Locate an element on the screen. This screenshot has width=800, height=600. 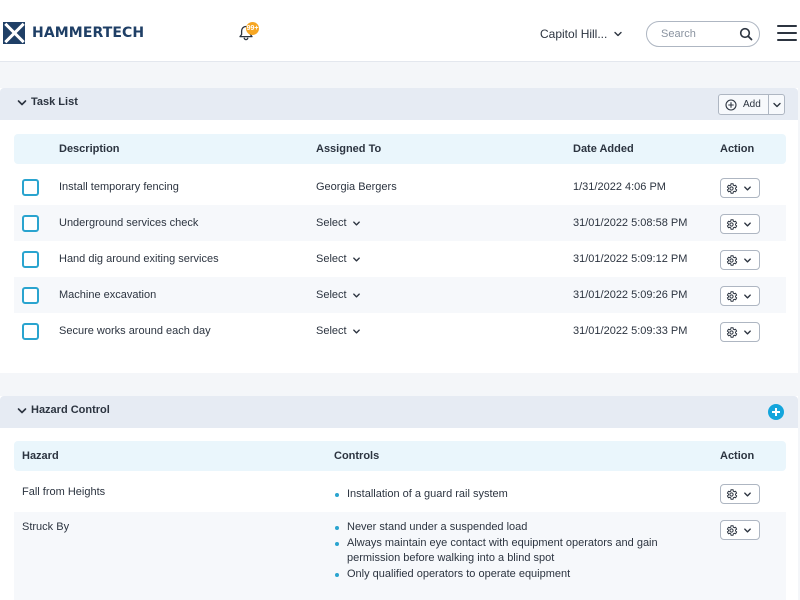
hazard-name: Fall from Heights is located at coordinates (64, 492).